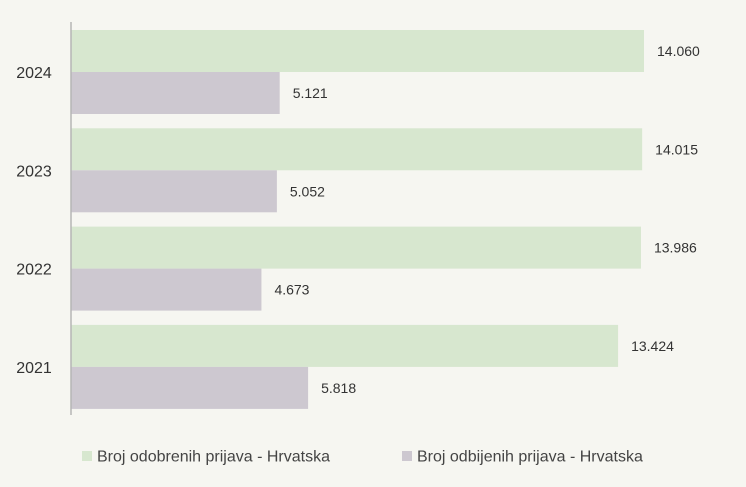 The height and width of the screenshot is (487, 746). I want to click on category-label-2021: 2021, so click(34, 368).